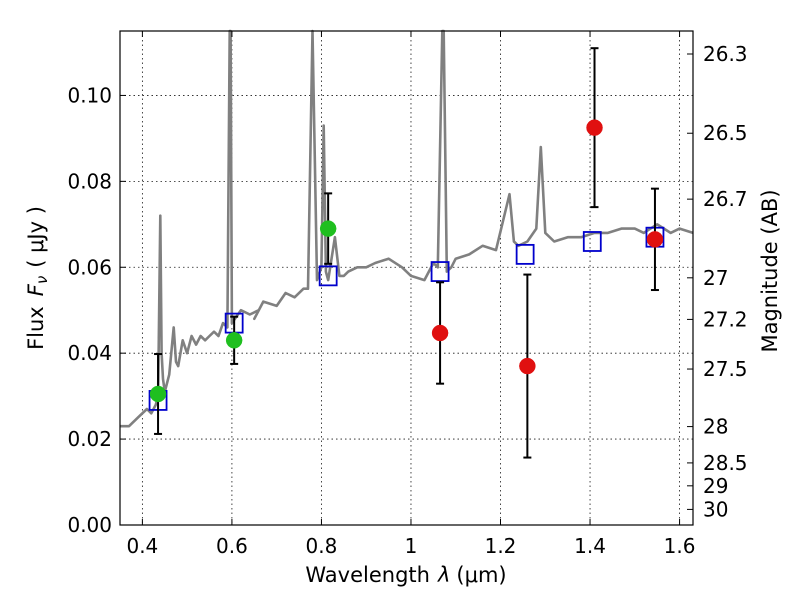 Image resolution: width=800 pixels, height=600 pixels. Describe the element at coordinates (725, 463) in the screenshot. I see `y2-tick-label: 28.5` at that location.